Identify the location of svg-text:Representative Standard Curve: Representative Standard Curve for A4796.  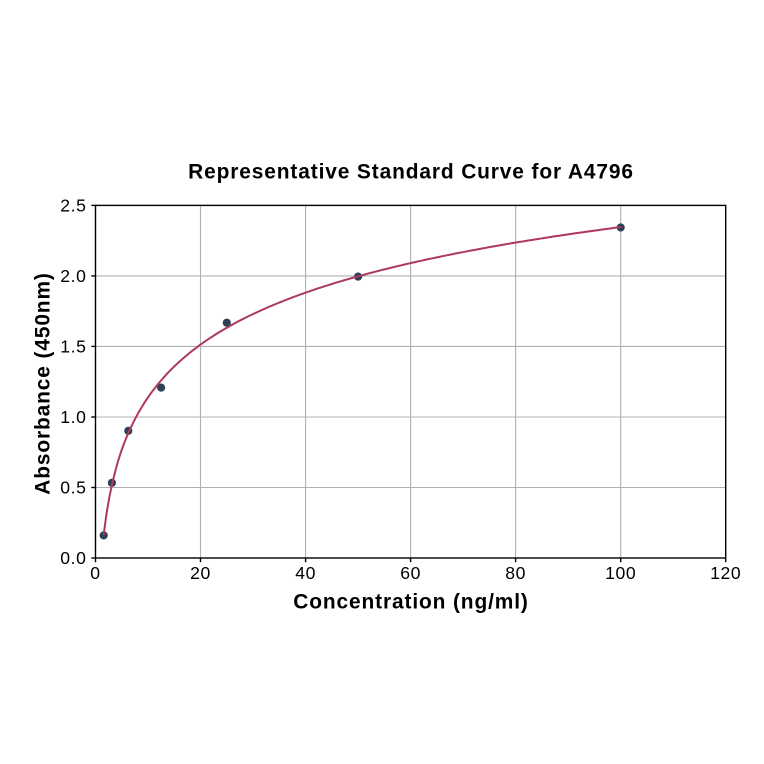
(411, 172).